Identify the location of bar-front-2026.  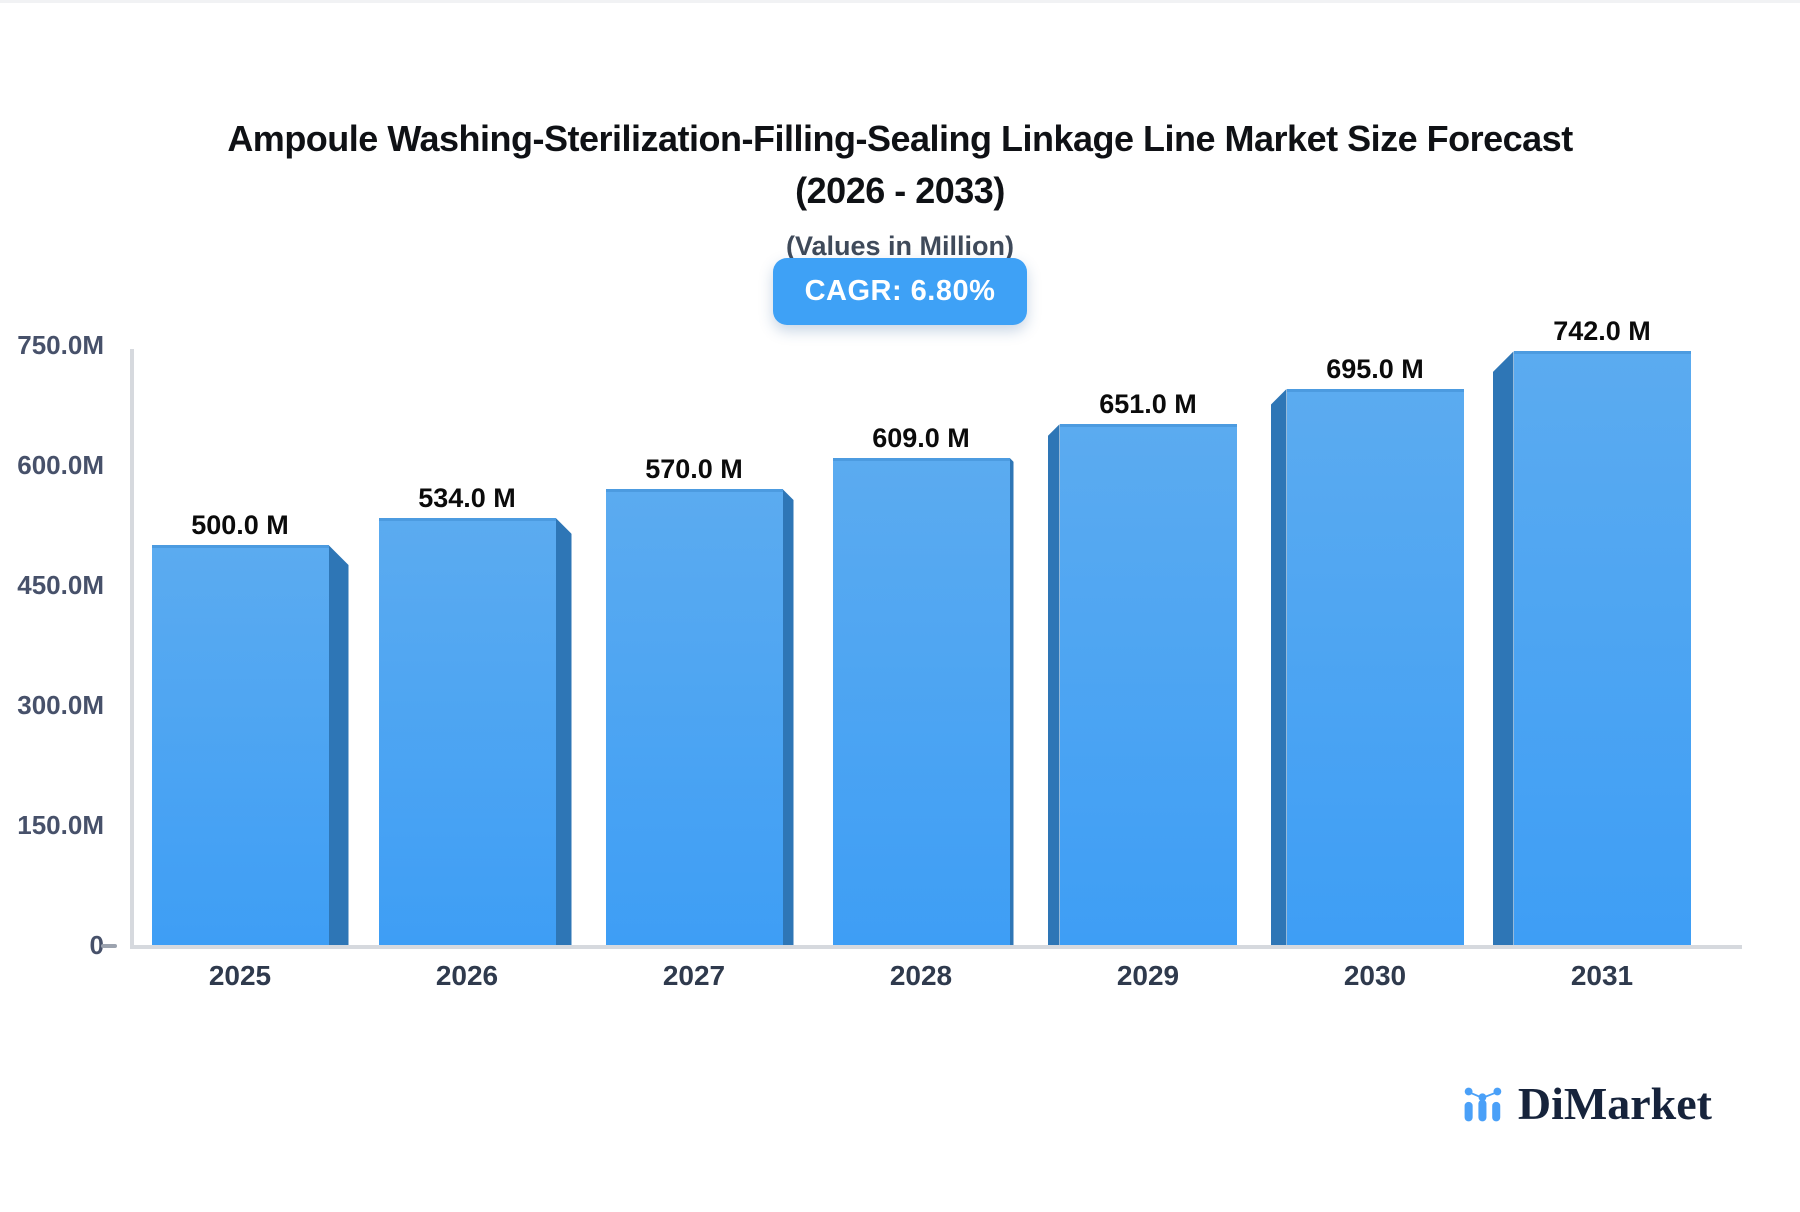
(467, 731).